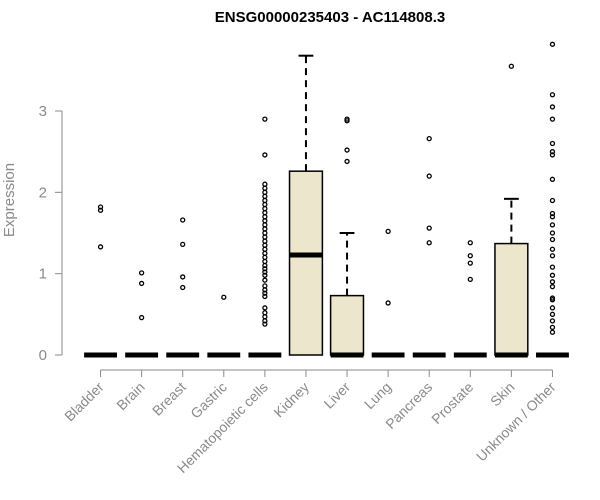  Describe the element at coordinates (330, 17) in the screenshot. I see `chart-title: ENSG00000235403 - AC114808.3` at that location.